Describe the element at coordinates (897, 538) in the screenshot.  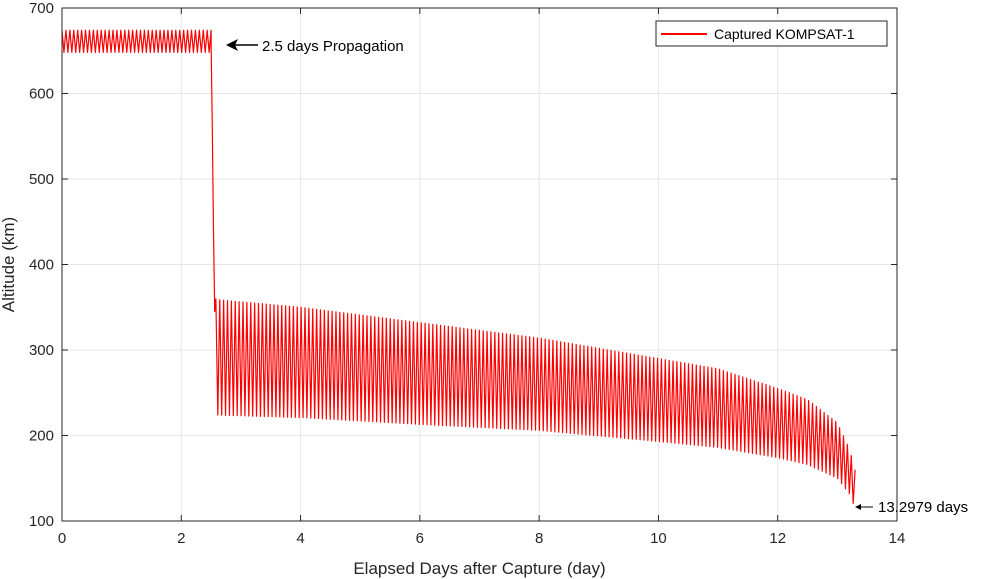
I see `x-tick-label: 14` at that location.